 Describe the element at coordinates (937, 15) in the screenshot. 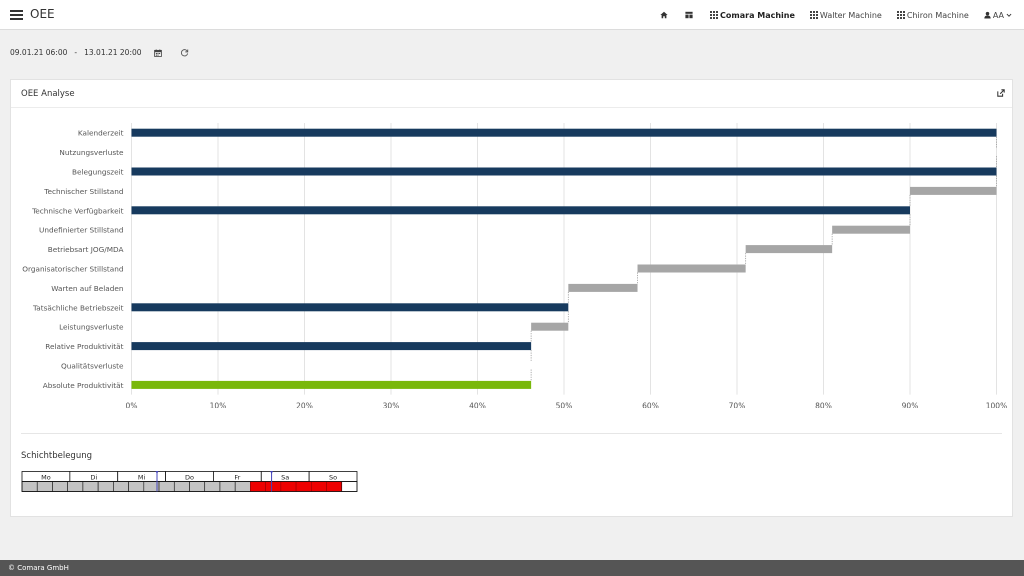

I see `nav-label: Chiron Machine` at that location.